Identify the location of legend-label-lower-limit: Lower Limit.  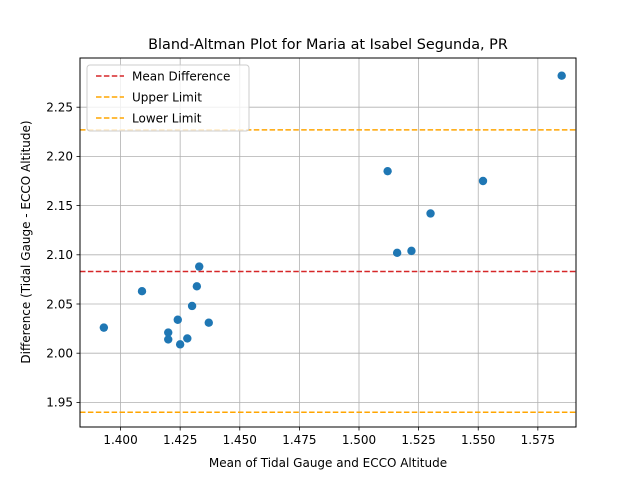
(167, 119).